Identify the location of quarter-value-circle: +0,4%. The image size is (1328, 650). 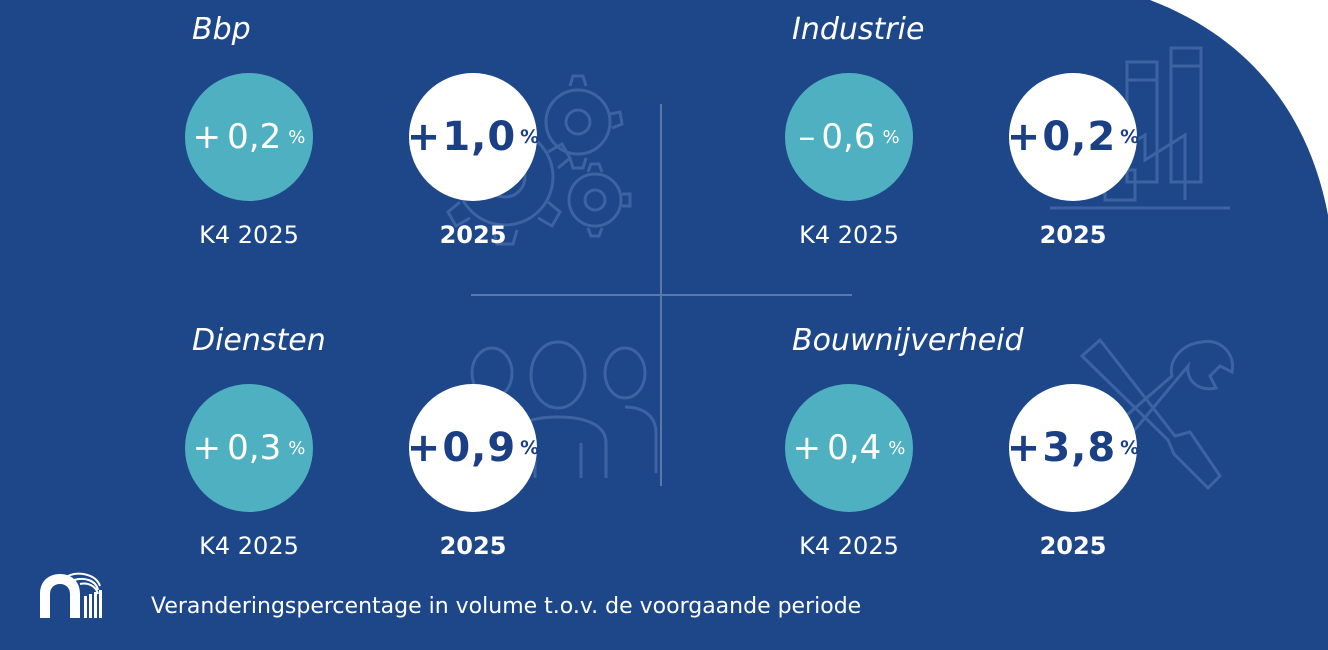
(849, 448).